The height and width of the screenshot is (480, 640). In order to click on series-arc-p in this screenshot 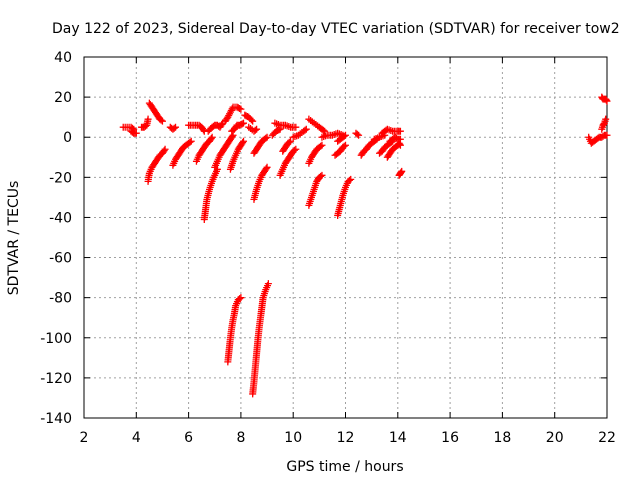, I will do `click(234, 330)`.